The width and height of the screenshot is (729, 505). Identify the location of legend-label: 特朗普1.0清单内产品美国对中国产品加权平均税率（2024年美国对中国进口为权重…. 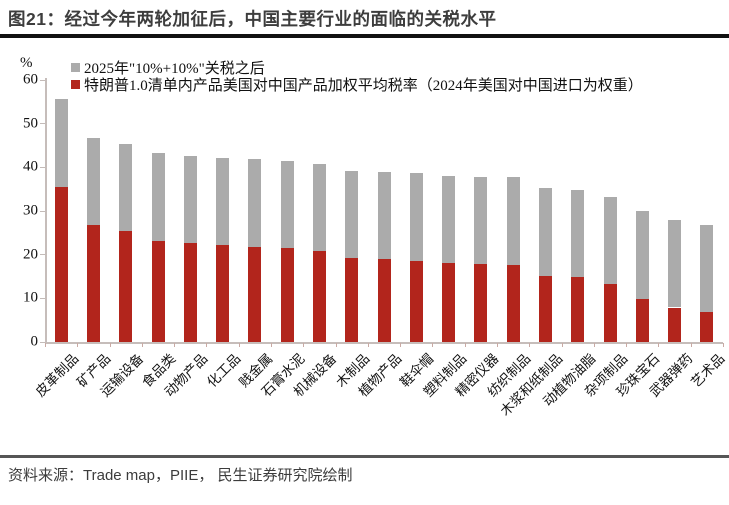
(363, 86).